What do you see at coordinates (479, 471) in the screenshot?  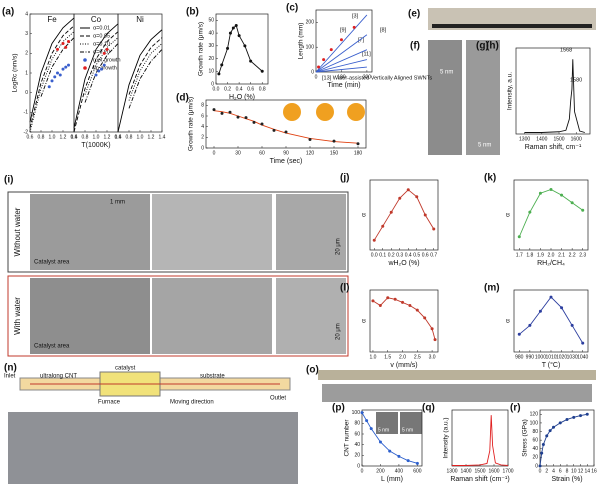 I see `x-tick-label: 1500` at bounding box center [479, 471].